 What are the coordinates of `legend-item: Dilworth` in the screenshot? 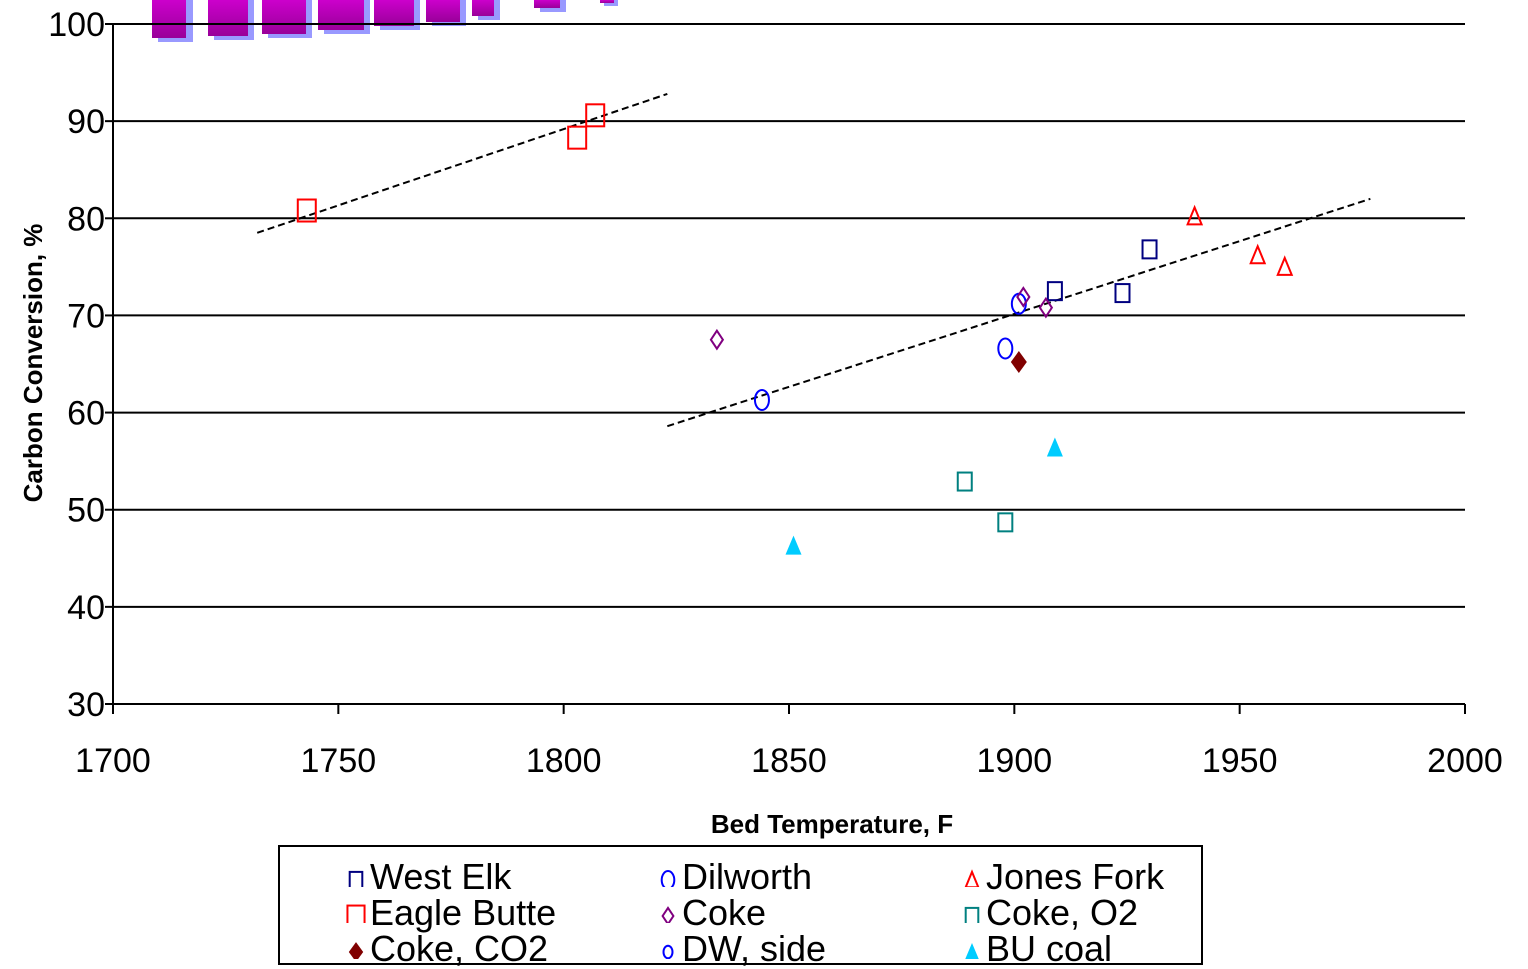 It's located at (735, 877).